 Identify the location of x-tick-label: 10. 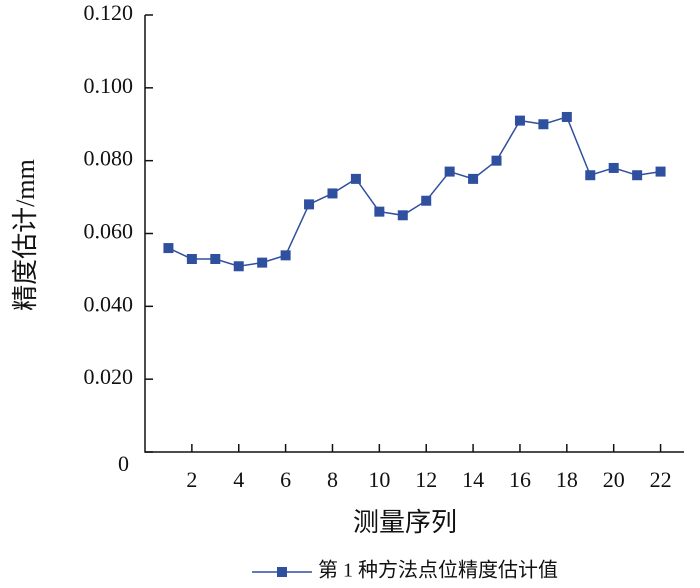
(379, 479).